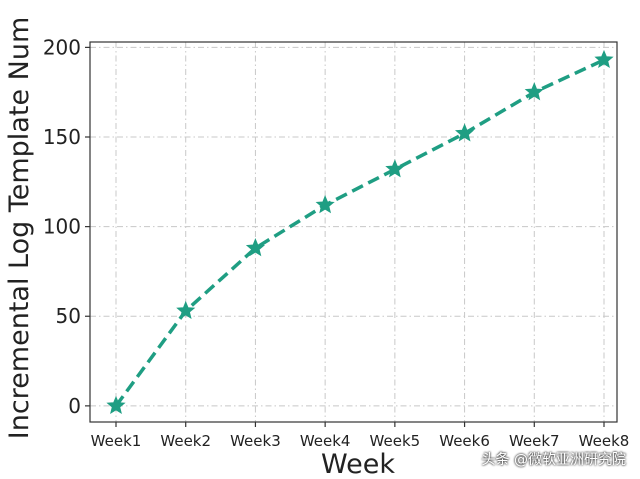  I want to click on x-tick-label: Week2, so click(185, 441).